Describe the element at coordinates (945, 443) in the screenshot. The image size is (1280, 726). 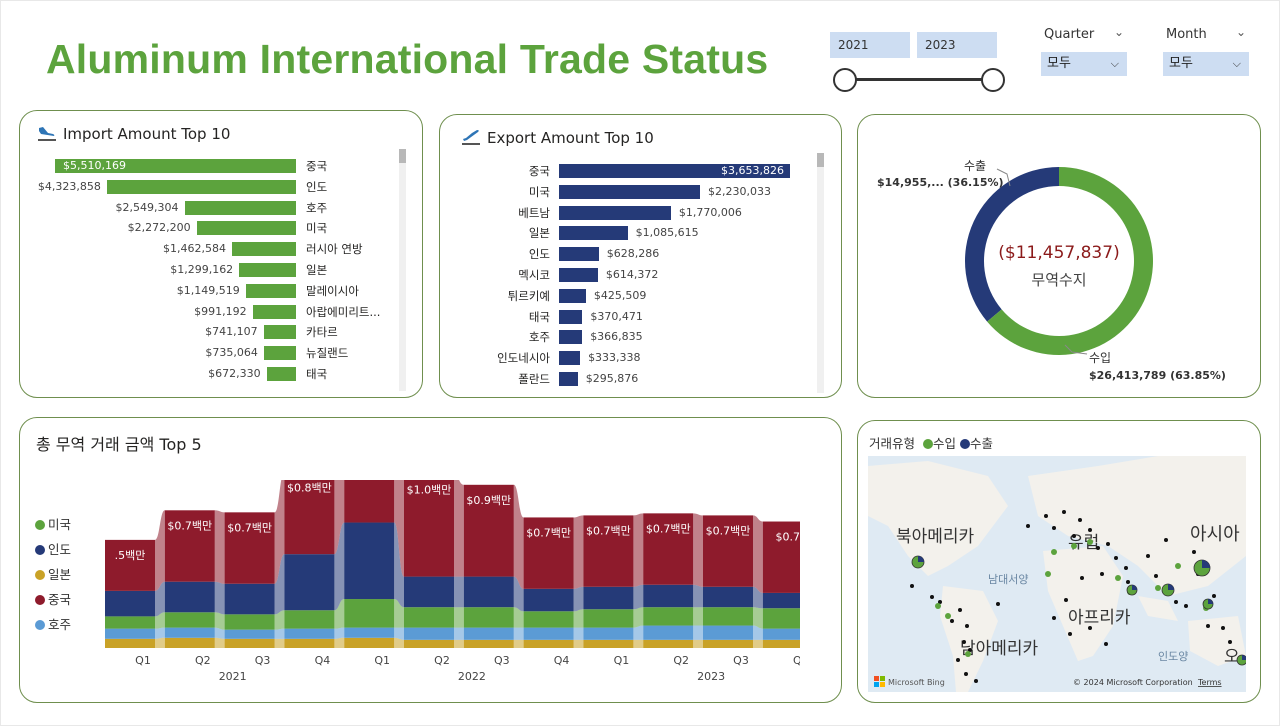
I see `map-legend-import: 수입` at that location.